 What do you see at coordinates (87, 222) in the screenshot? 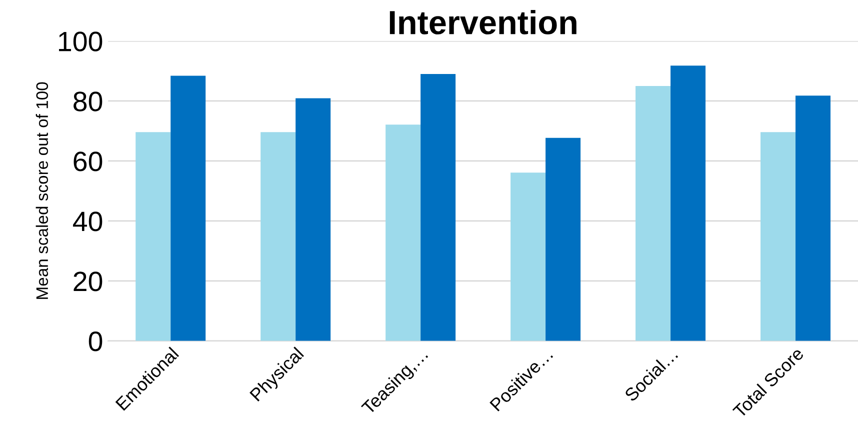
I see `y-tick-label: 40` at bounding box center [87, 222].